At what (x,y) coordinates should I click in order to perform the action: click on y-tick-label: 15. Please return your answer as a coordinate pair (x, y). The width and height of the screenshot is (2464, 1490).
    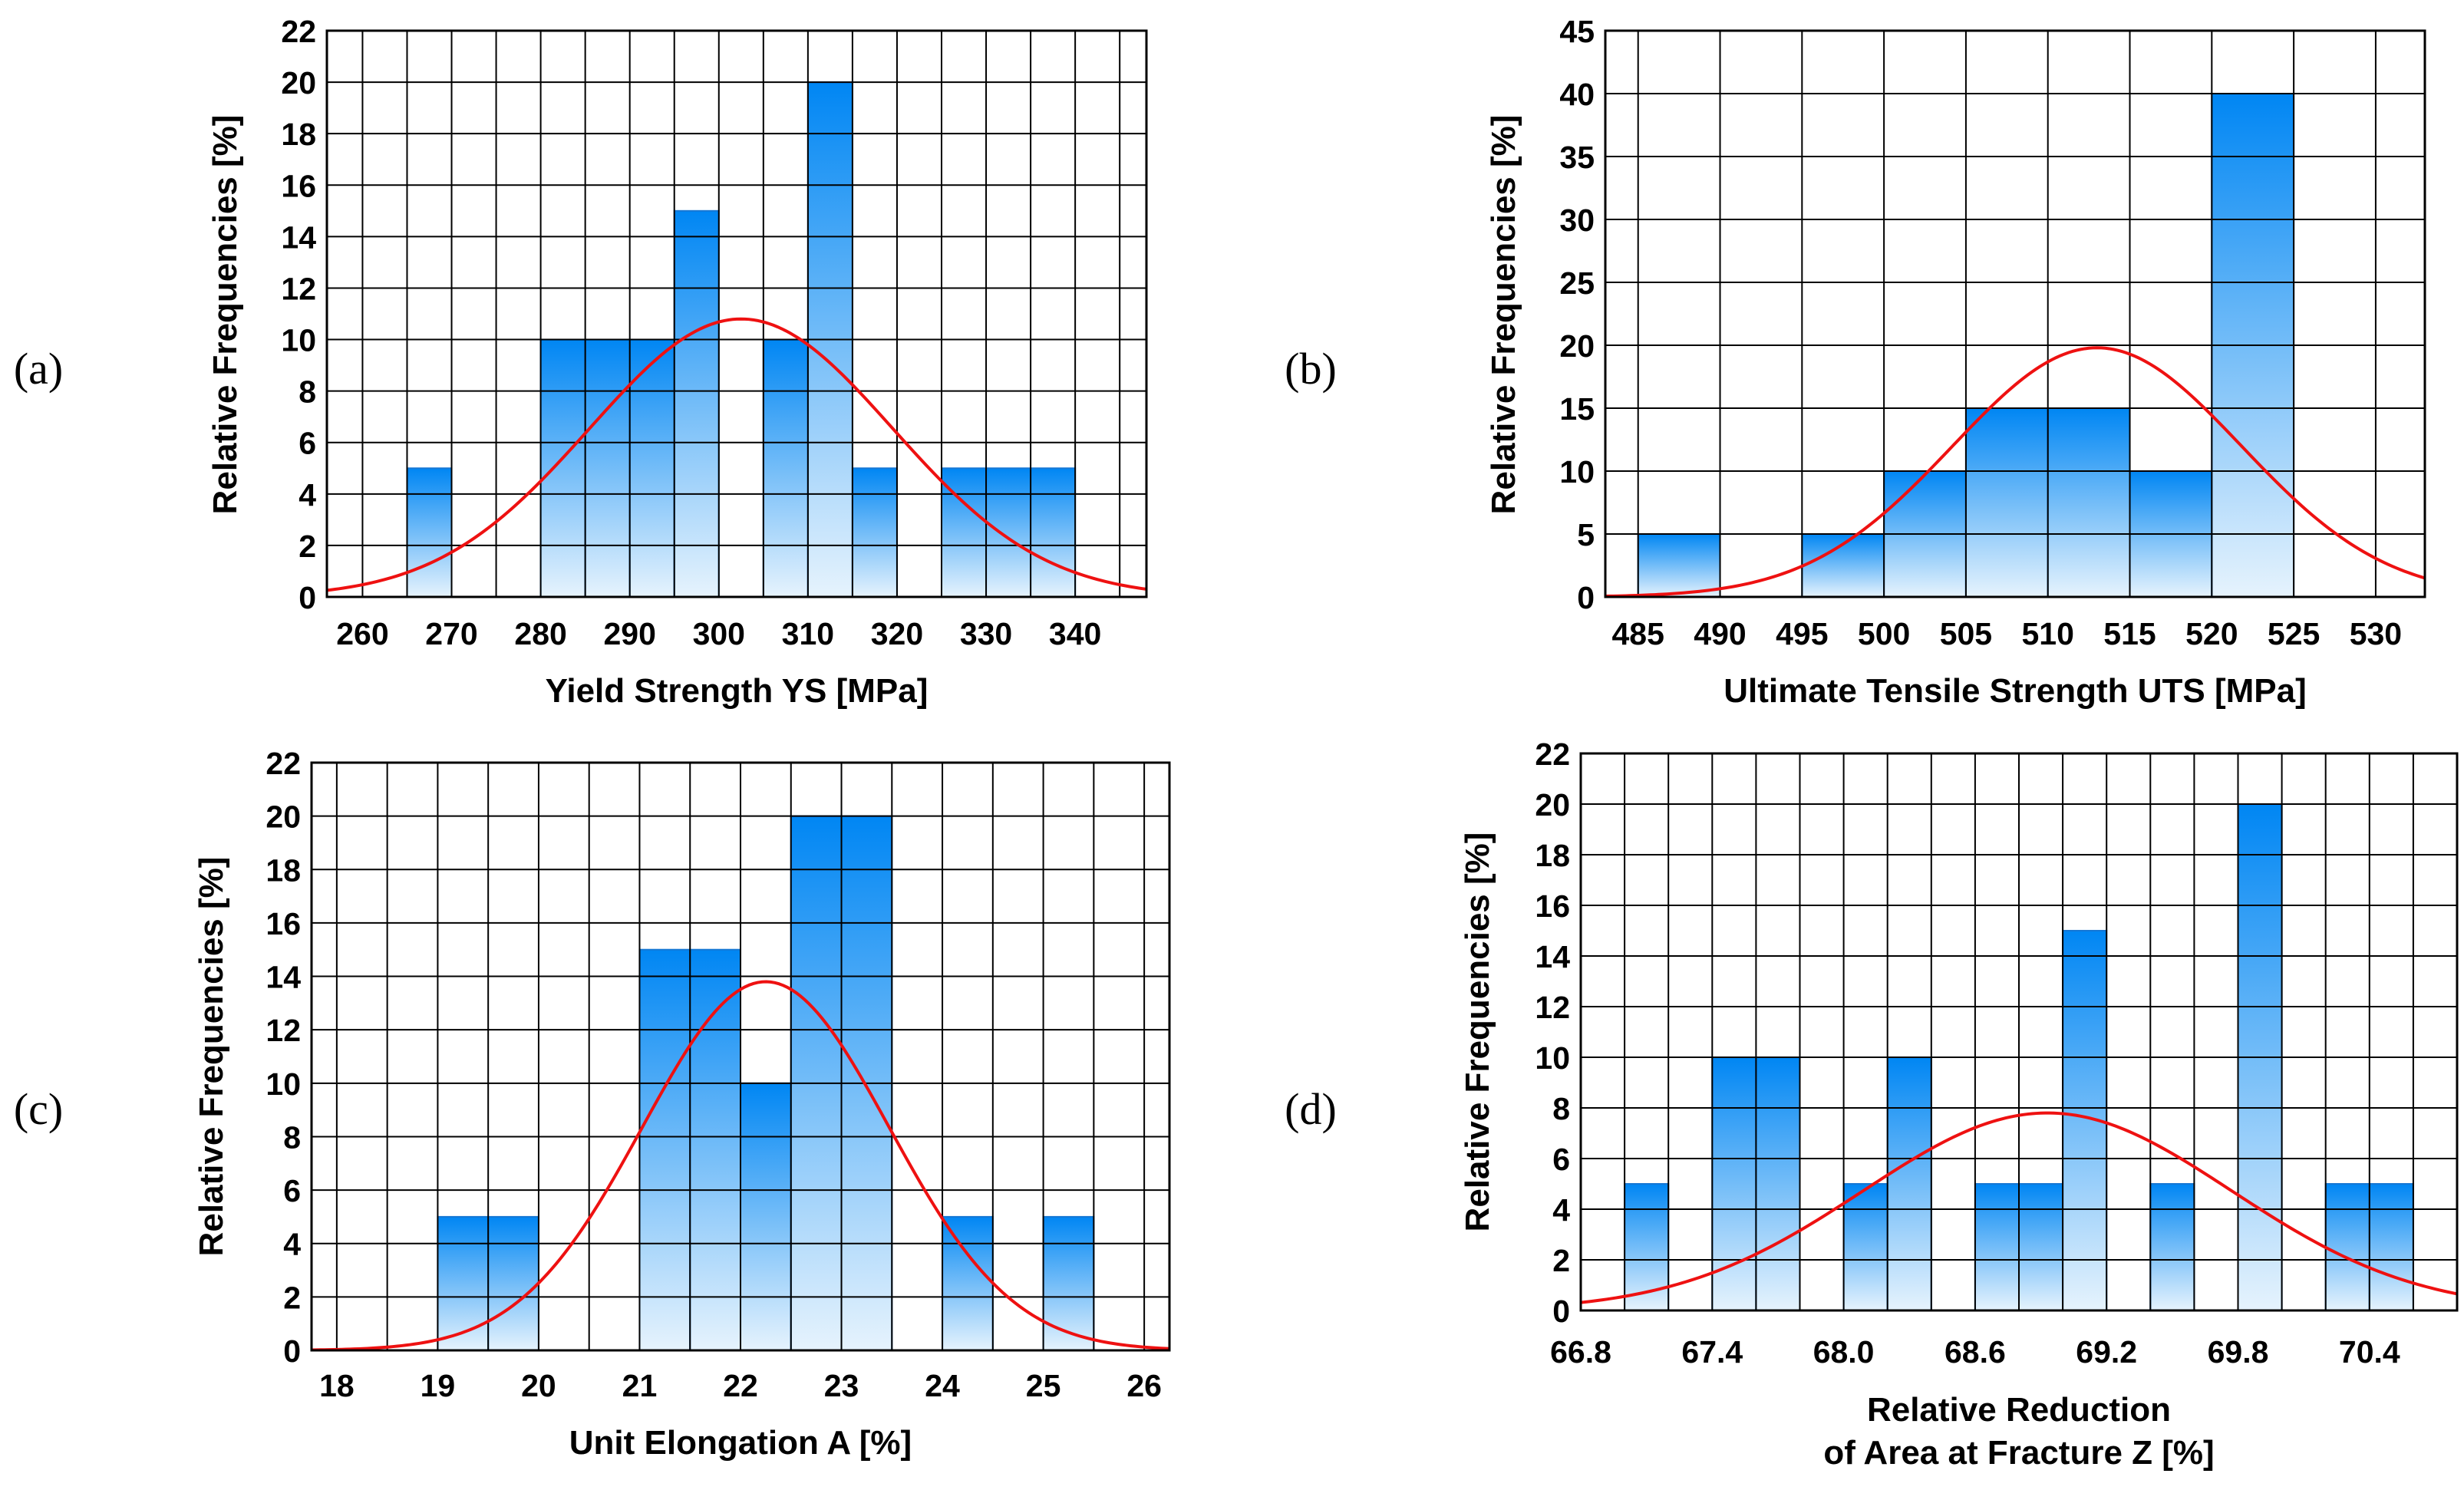
    Looking at the image, I should click on (1577, 409).